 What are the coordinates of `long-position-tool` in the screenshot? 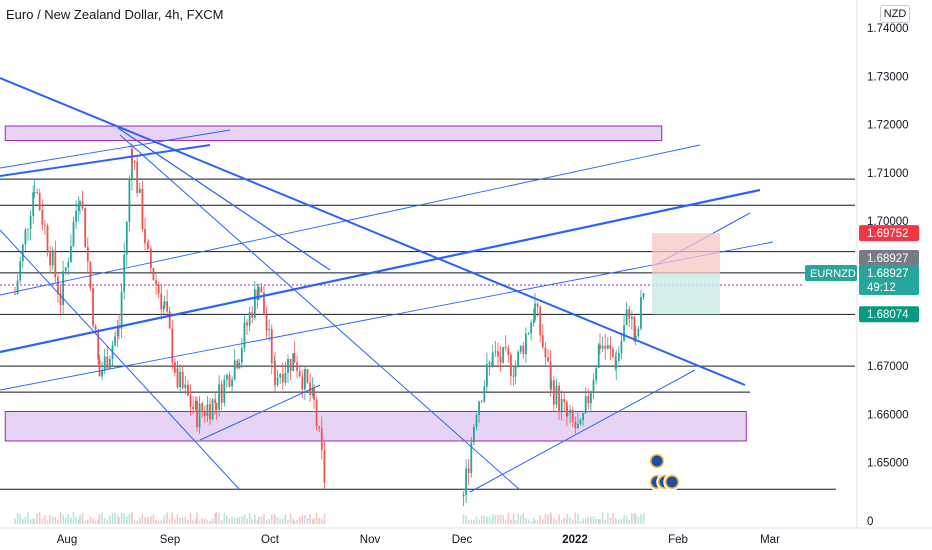 It's located at (686, 274).